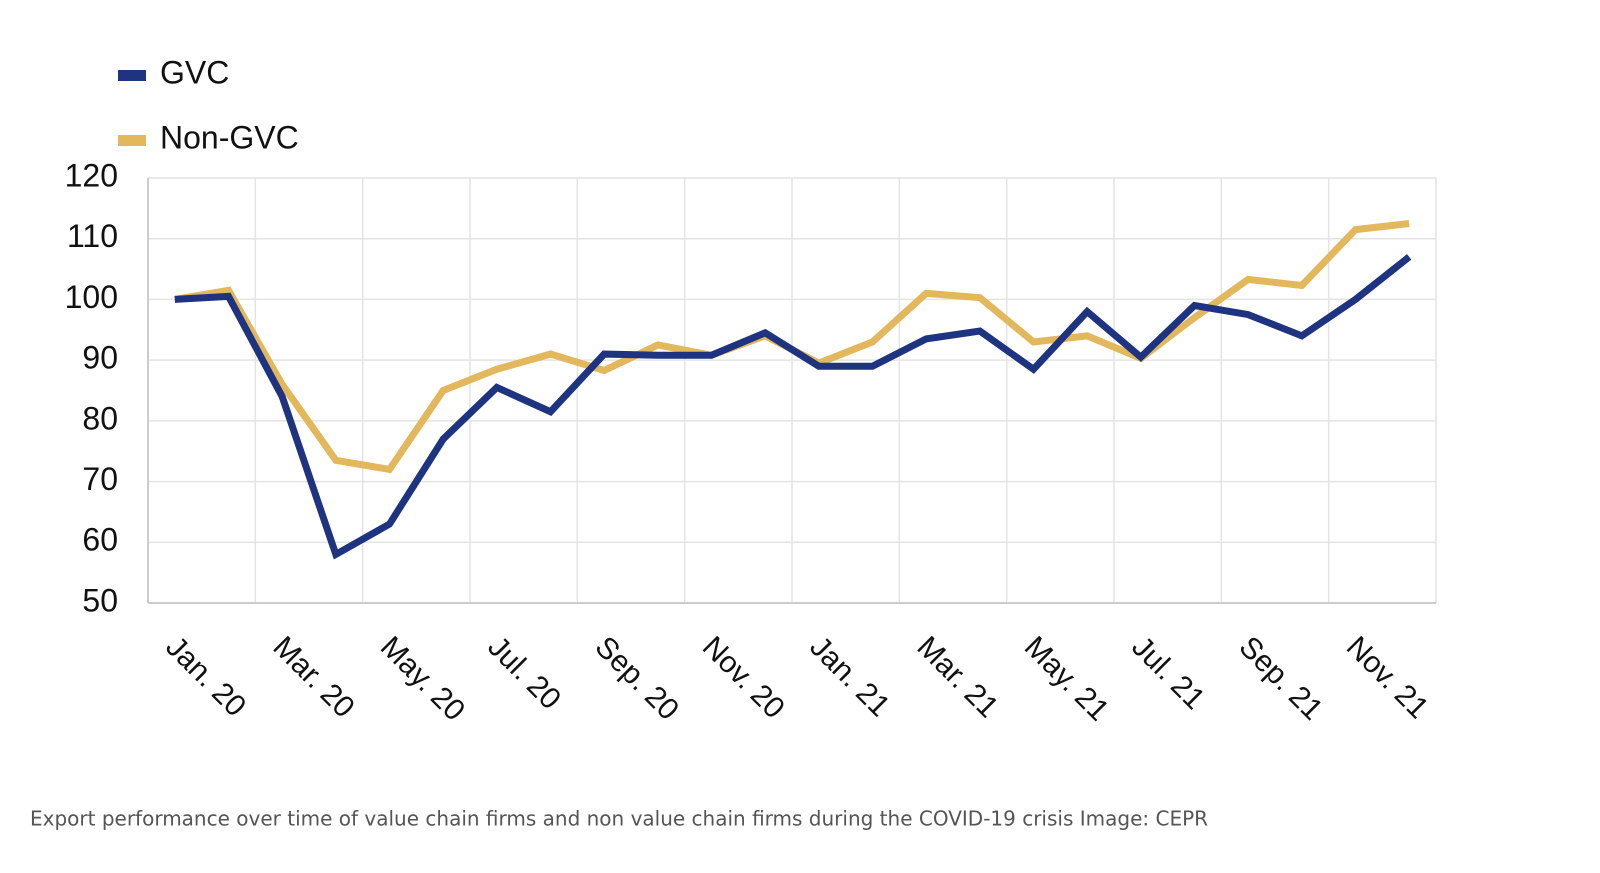 The image size is (1600, 873). Describe the element at coordinates (637, 678) in the screenshot. I see `x-tick-label: Sep. 20` at that location.